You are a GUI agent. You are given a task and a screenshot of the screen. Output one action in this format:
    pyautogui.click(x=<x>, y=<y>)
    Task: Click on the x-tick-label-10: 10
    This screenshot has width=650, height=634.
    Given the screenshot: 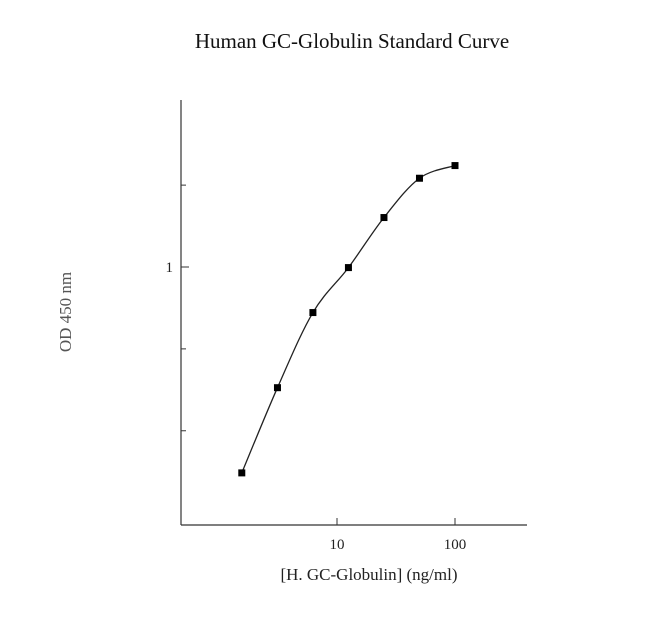 What is the action you would take?
    pyautogui.click(x=337, y=545)
    